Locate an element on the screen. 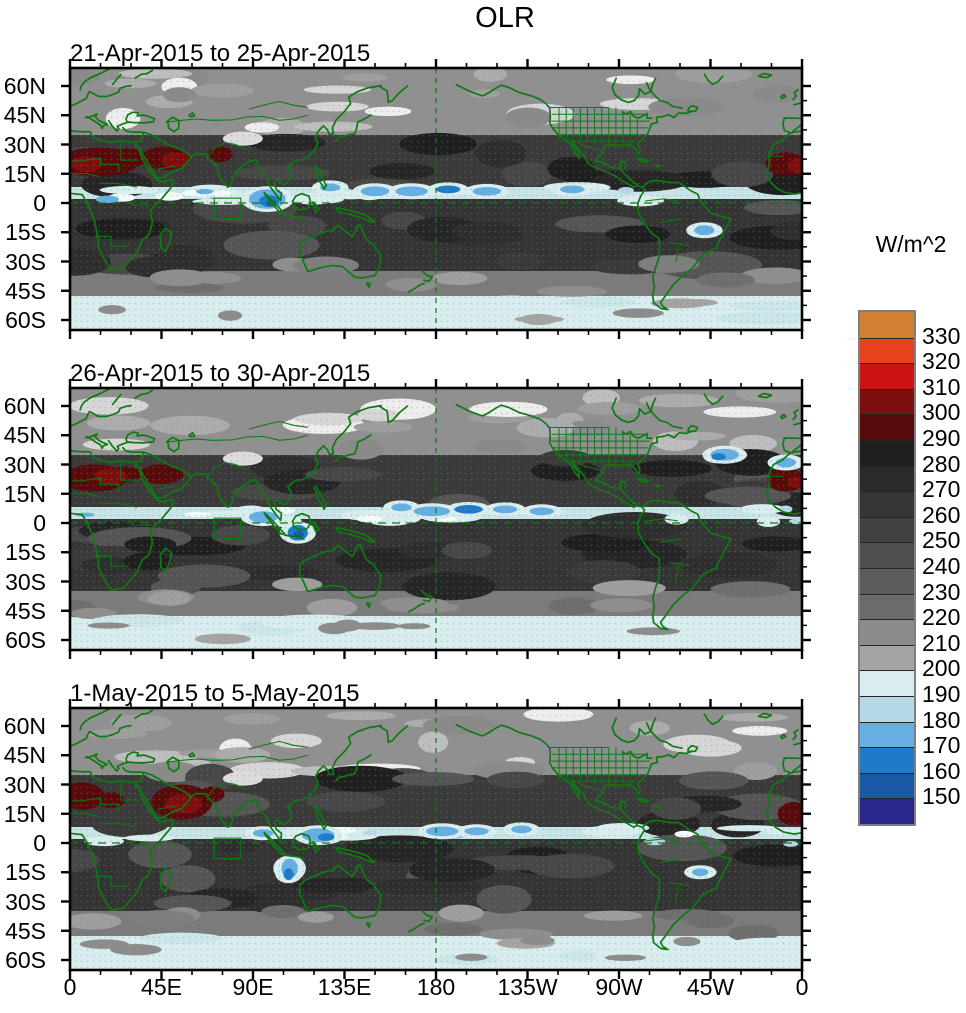  colorbar-units-label: W/m^2 is located at coordinates (911, 244).